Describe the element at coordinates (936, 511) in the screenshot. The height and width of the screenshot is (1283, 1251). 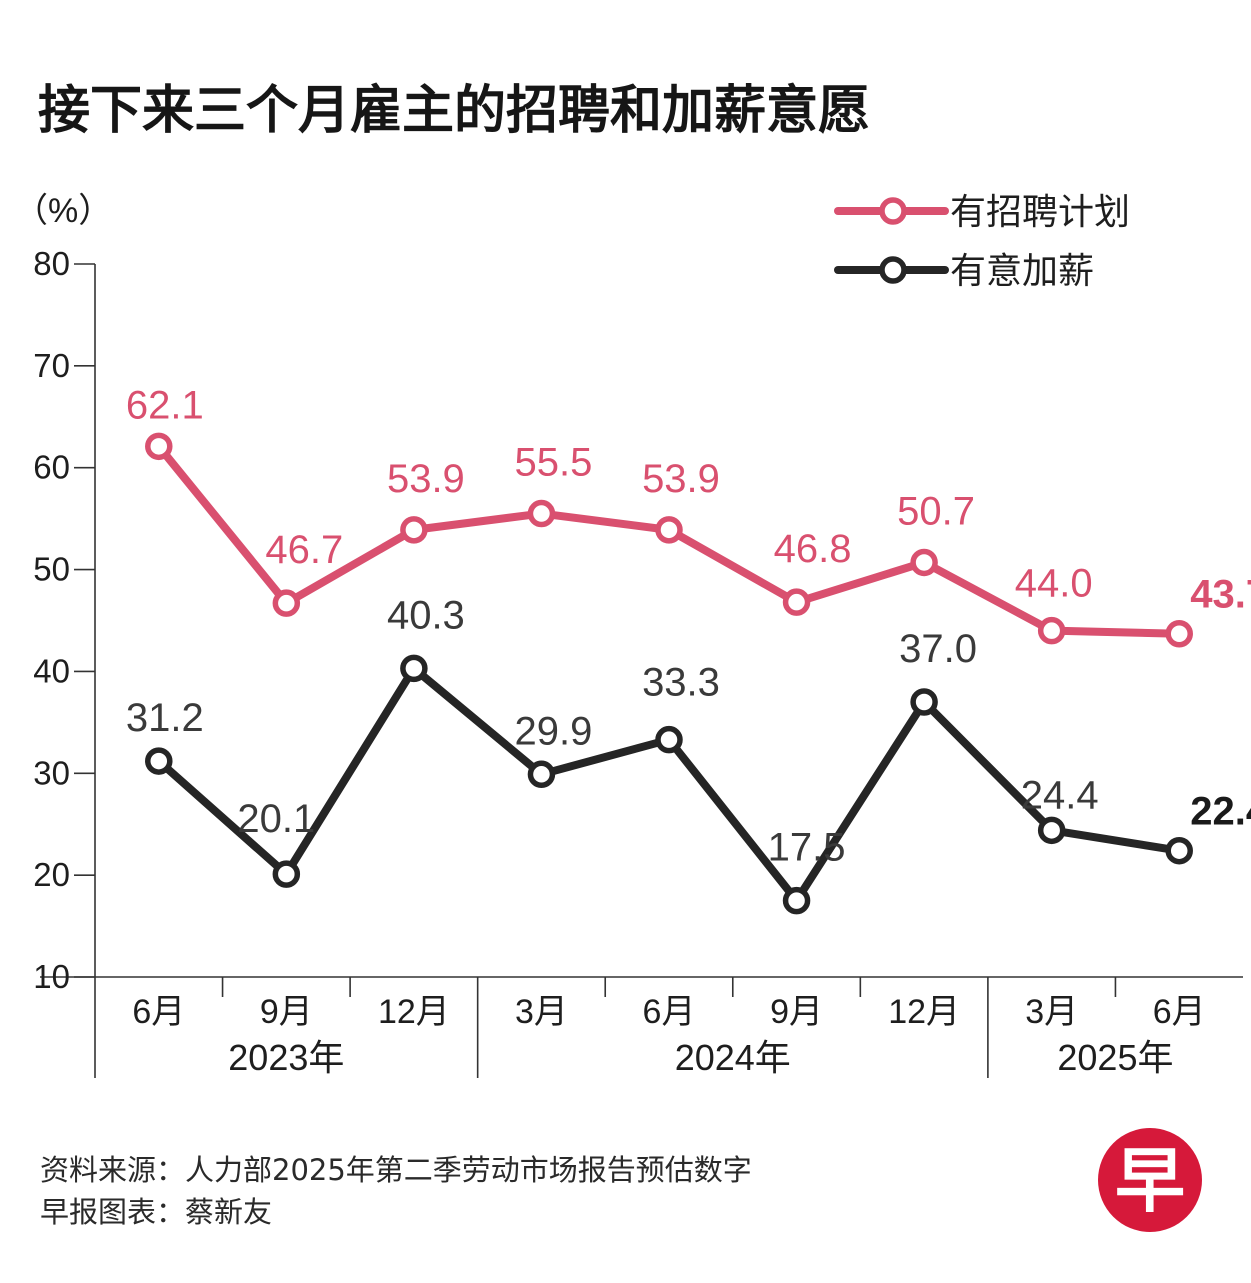
I see `data-label-hiring: 50.7` at that location.